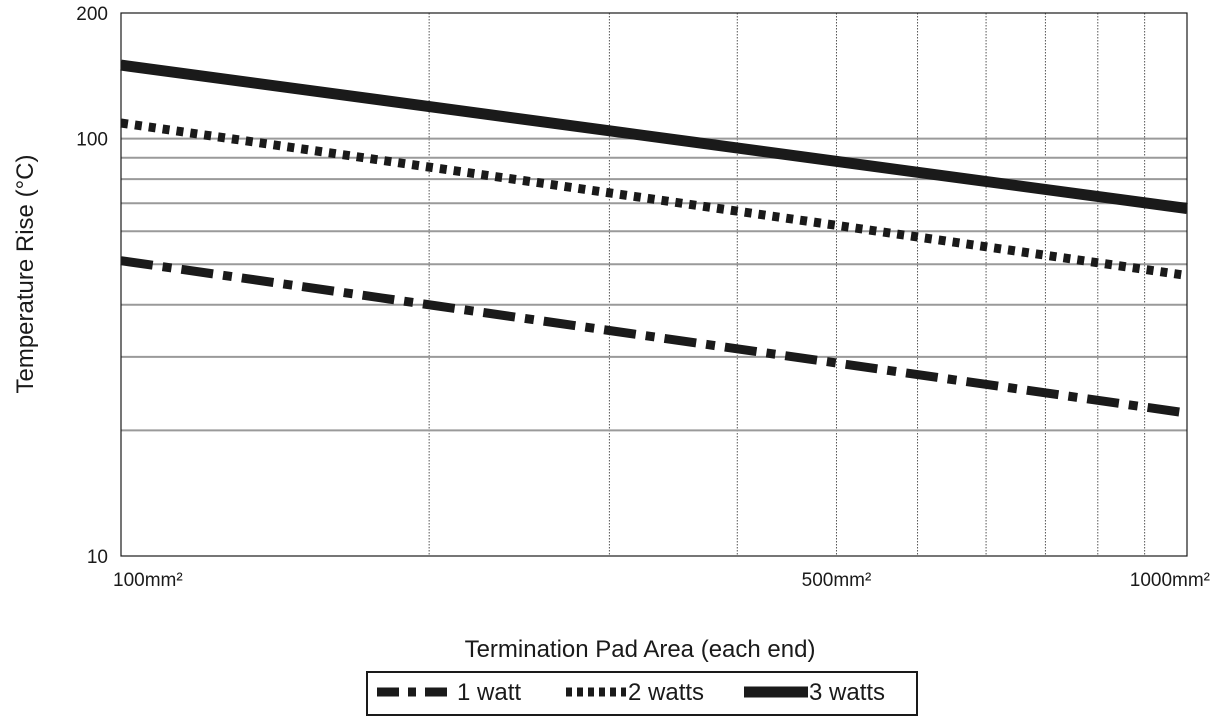 The image size is (1214, 717). What do you see at coordinates (489, 692) in the screenshot?
I see `legend-label-1: 1 watt` at bounding box center [489, 692].